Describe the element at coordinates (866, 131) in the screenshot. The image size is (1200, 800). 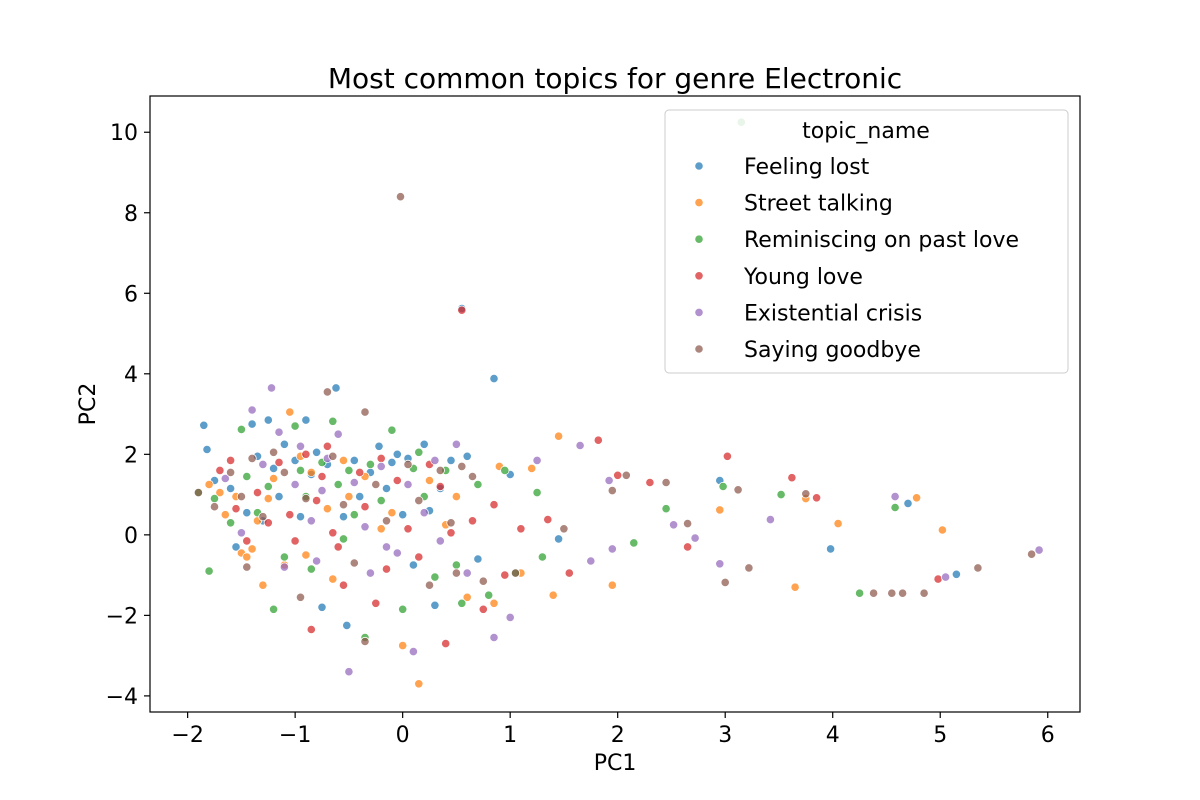
I see `legend-title: topic_name` at that location.